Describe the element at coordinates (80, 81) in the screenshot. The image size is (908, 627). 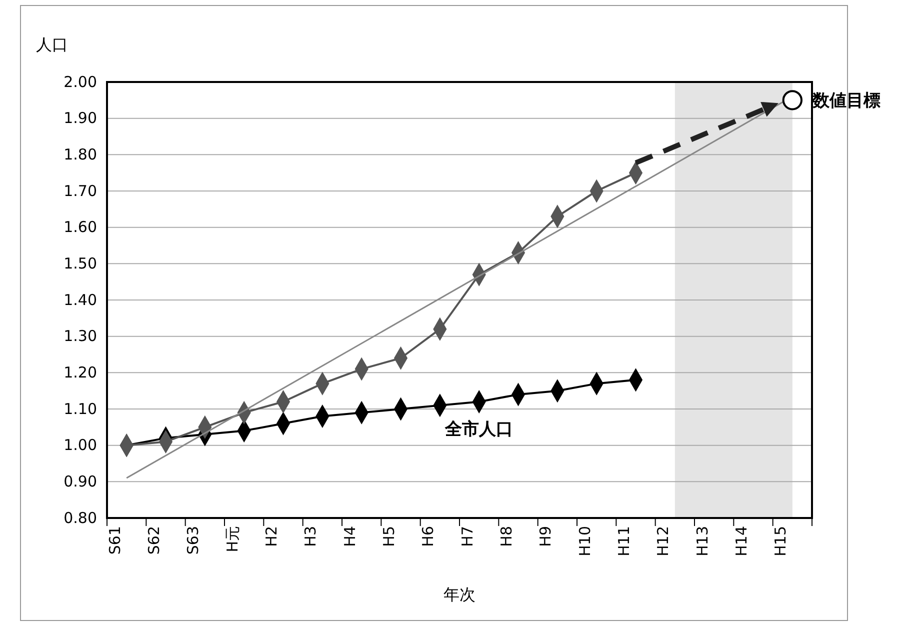
I see `y-tick-label: 2.00` at that location.